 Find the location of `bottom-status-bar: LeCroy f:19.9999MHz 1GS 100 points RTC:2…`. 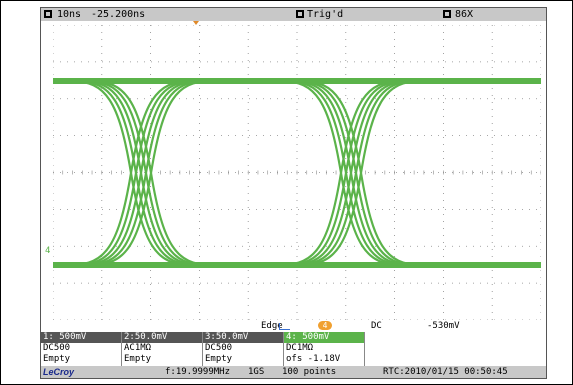

bottom-status-bar: LeCroy f:19.9999MHz 1GS 100 points RTC:2… is located at coordinates (293, 372).